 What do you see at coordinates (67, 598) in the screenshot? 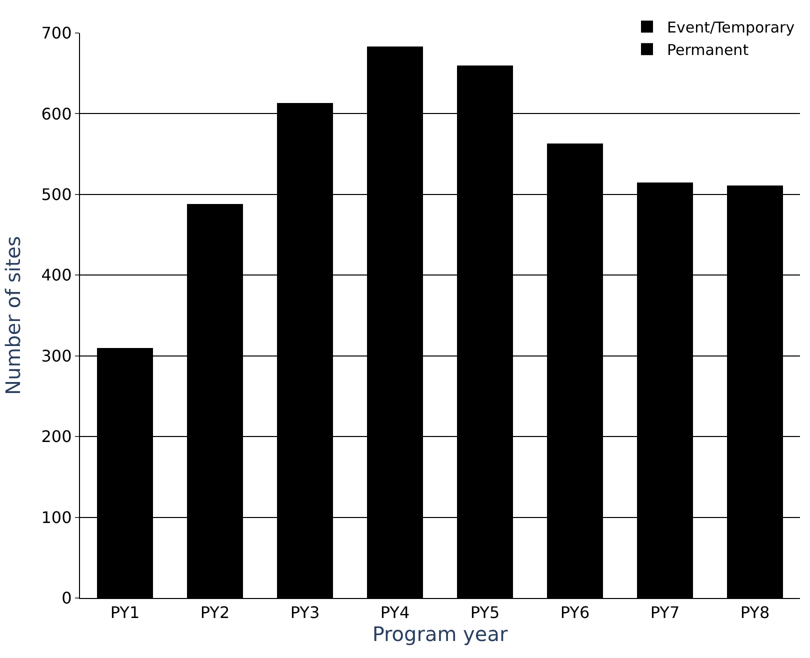
I see `y-tick-label: 0` at bounding box center [67, 598].